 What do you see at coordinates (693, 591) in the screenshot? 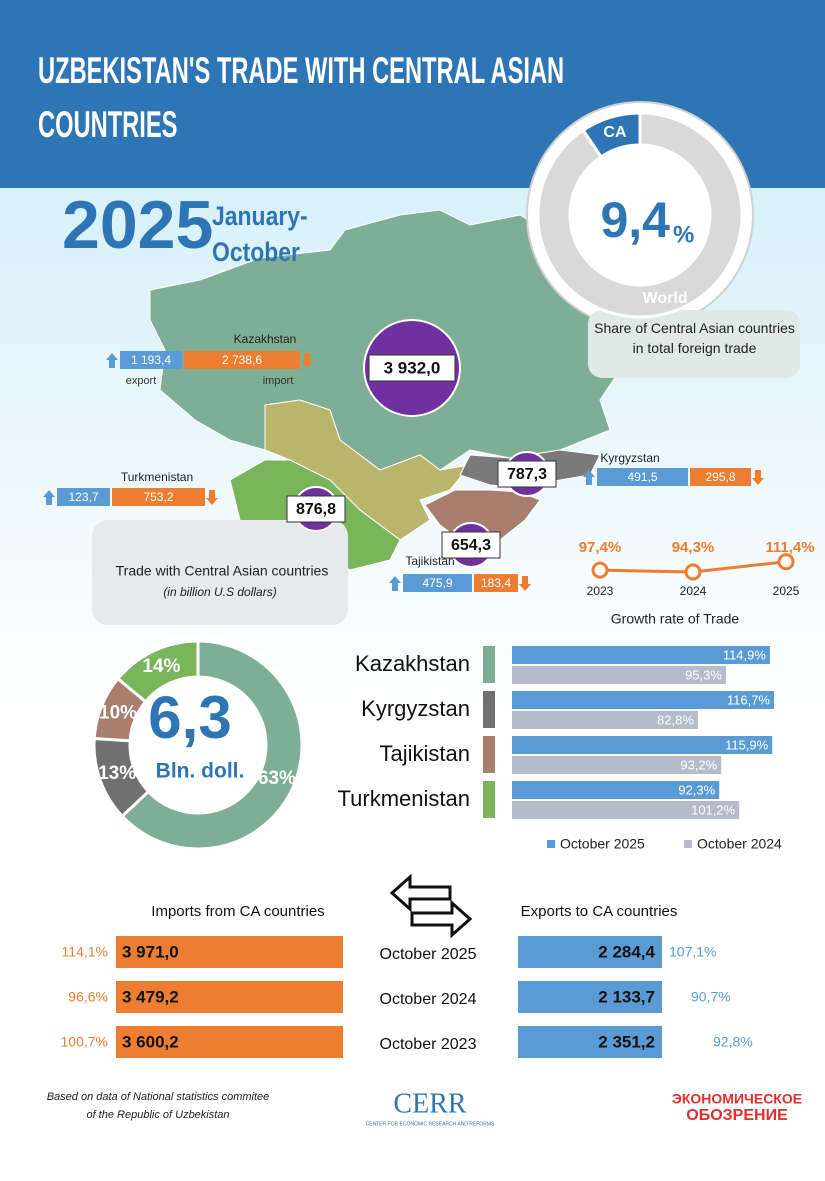
I see `year-label: 2024` at bounding box center [693, 591].